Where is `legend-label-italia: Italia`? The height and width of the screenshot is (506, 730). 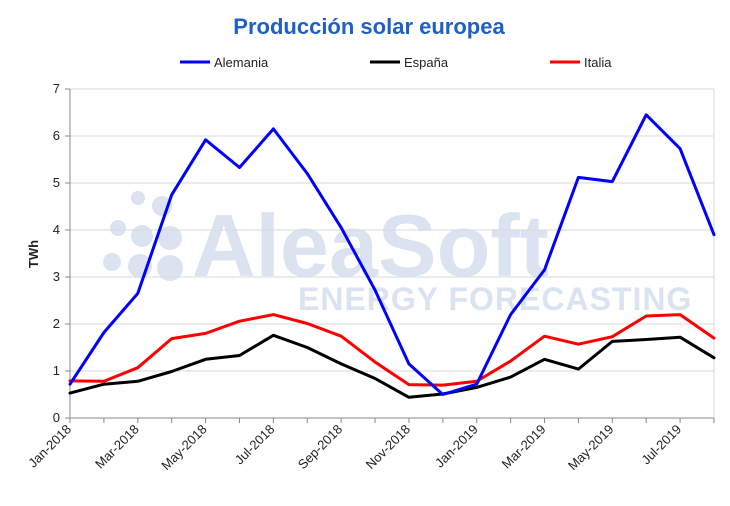 legend-label-italia: Italia is located at coordinates (598, 62).